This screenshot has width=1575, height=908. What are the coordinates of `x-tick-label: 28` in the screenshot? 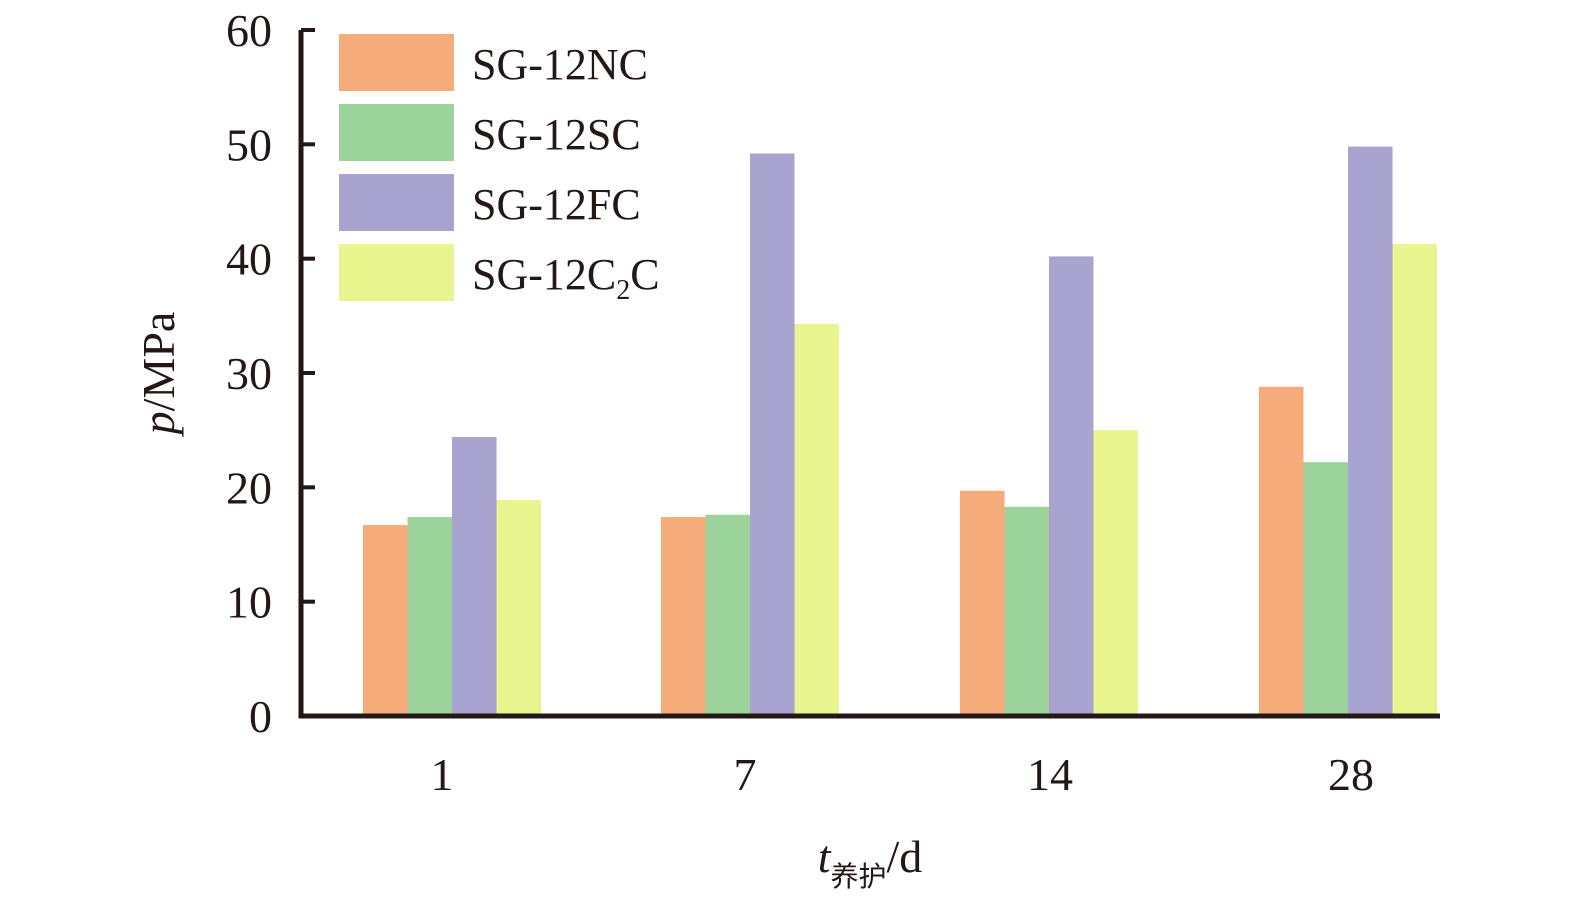 It's located at (1351, 774).